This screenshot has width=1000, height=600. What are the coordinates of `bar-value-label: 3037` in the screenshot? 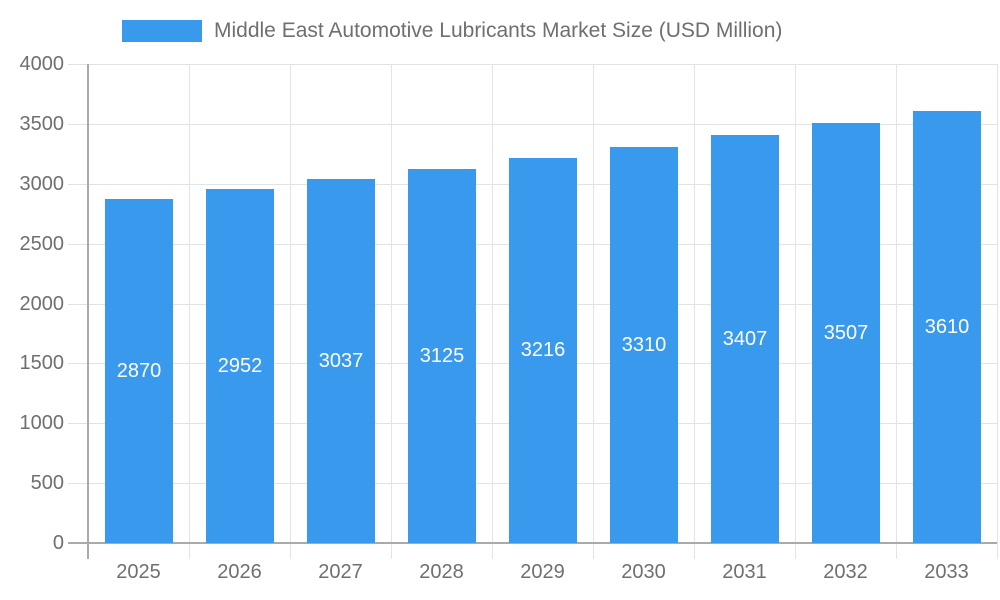 It's located at (341, 361).